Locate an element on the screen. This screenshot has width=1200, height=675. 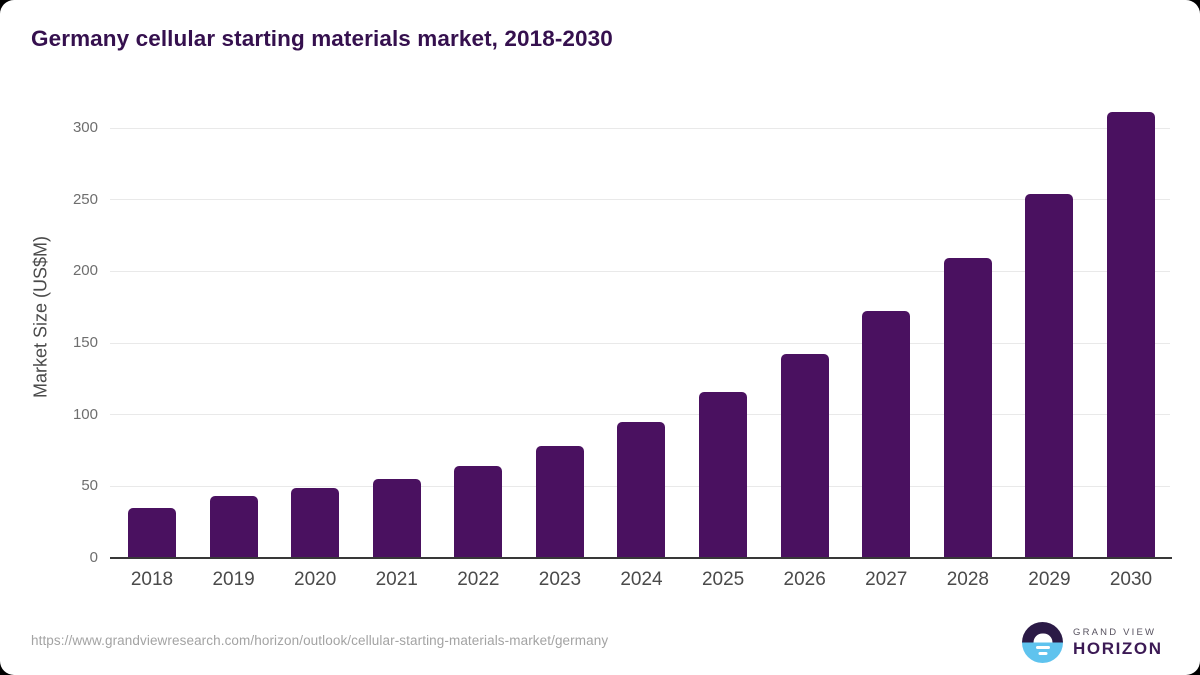
x-tick-label-2027: 2027 is located at coordinates (886, 579).